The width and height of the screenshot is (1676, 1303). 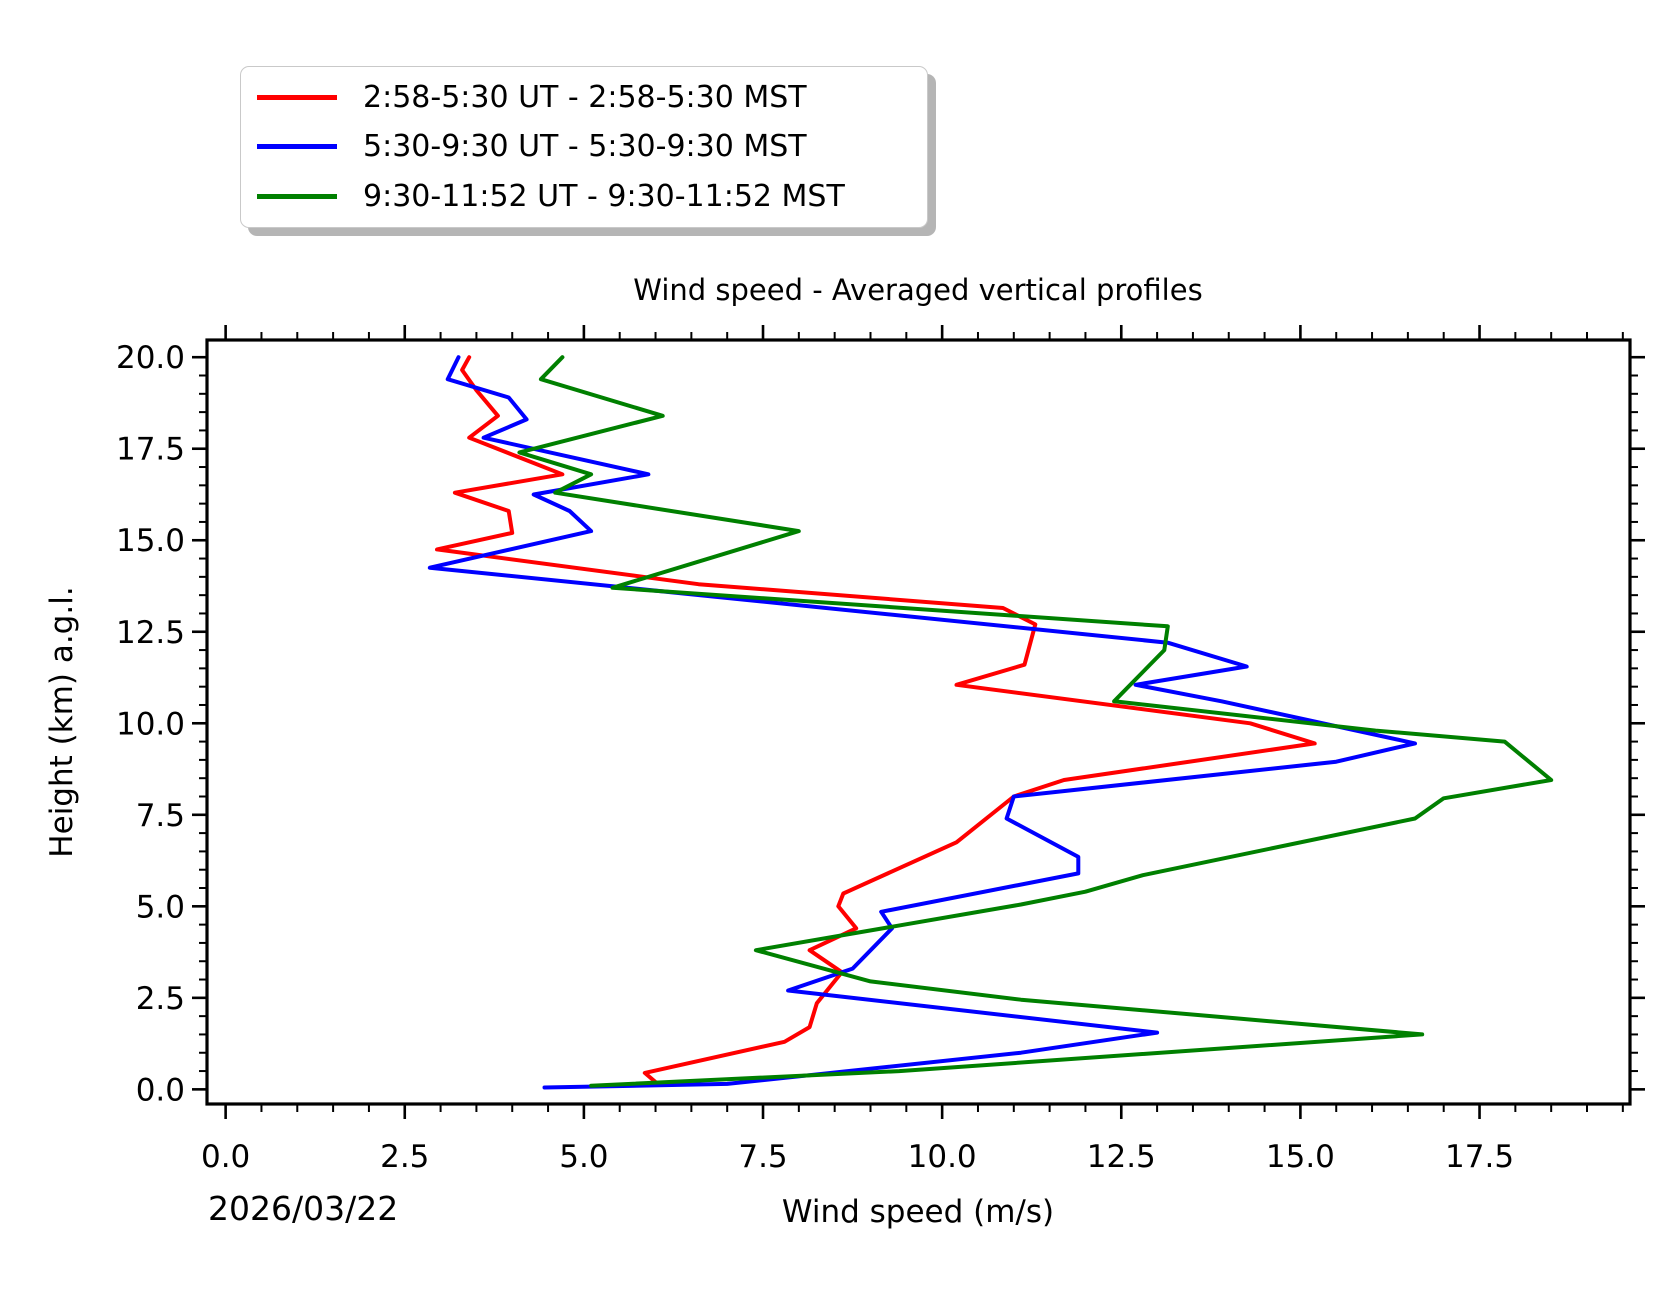 I want to click on chart-title: Wind speed - Averaged vertical profiles, so click(x=917, y=290).